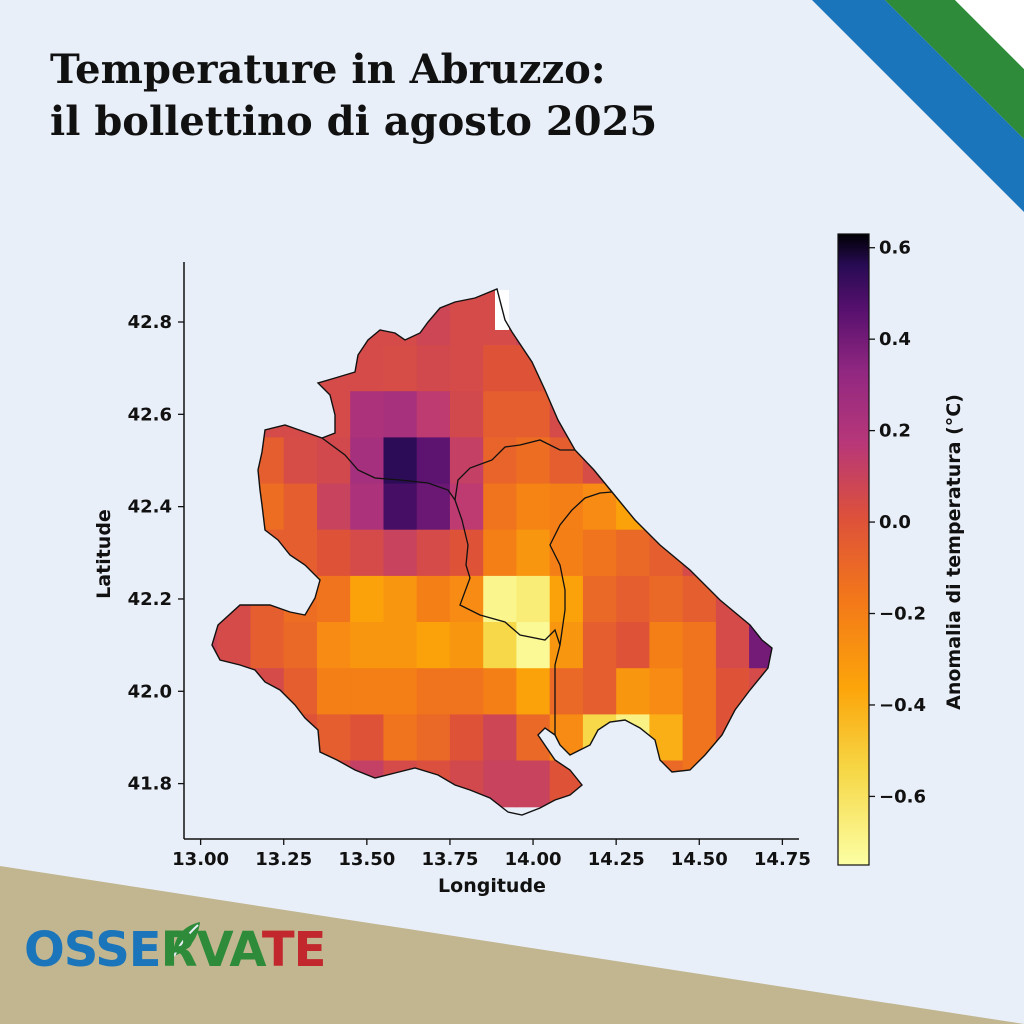 Image resolution: width=1024 pixels, height=1024 pixels. I want to click on boundary-laquila-pescara, so click(507, 572).